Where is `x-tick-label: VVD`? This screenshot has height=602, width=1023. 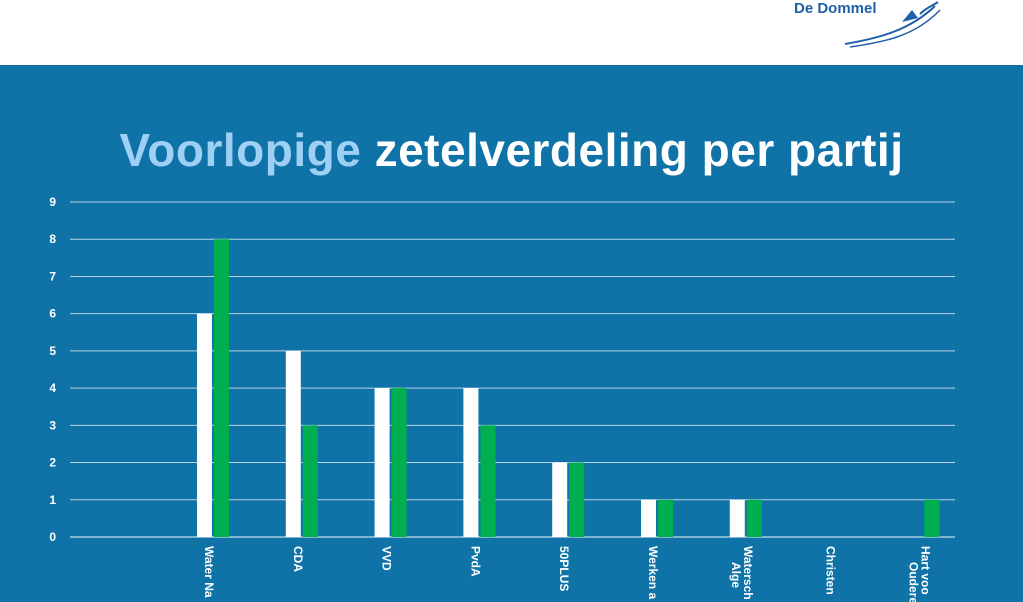 x-tick-label: VVD is located at coordinates (387, 558).